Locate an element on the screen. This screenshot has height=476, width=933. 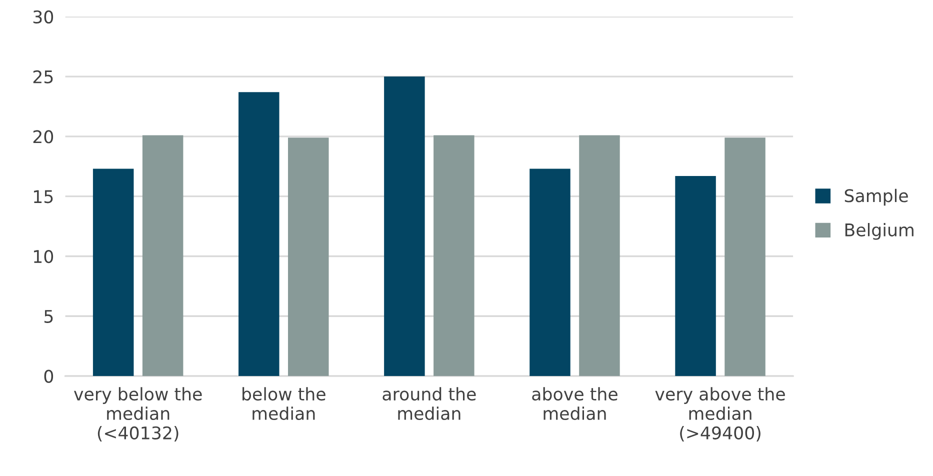
x-tick-label: around the median is located at coordinates (429, 403).